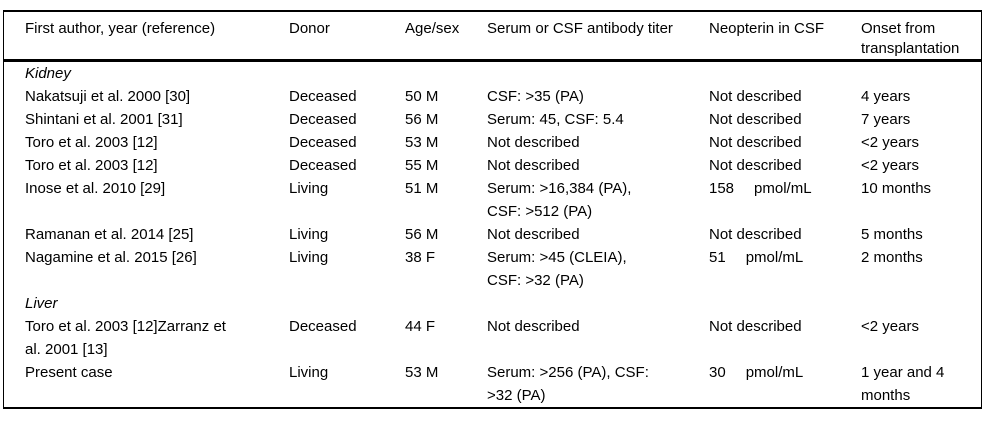 The height and width of the screenshot is (422, 992). What do you see at coordinates (420, 257) in the screenshot?
I see `cell-age_sex: 38 F` at bounding box center [420, 257].